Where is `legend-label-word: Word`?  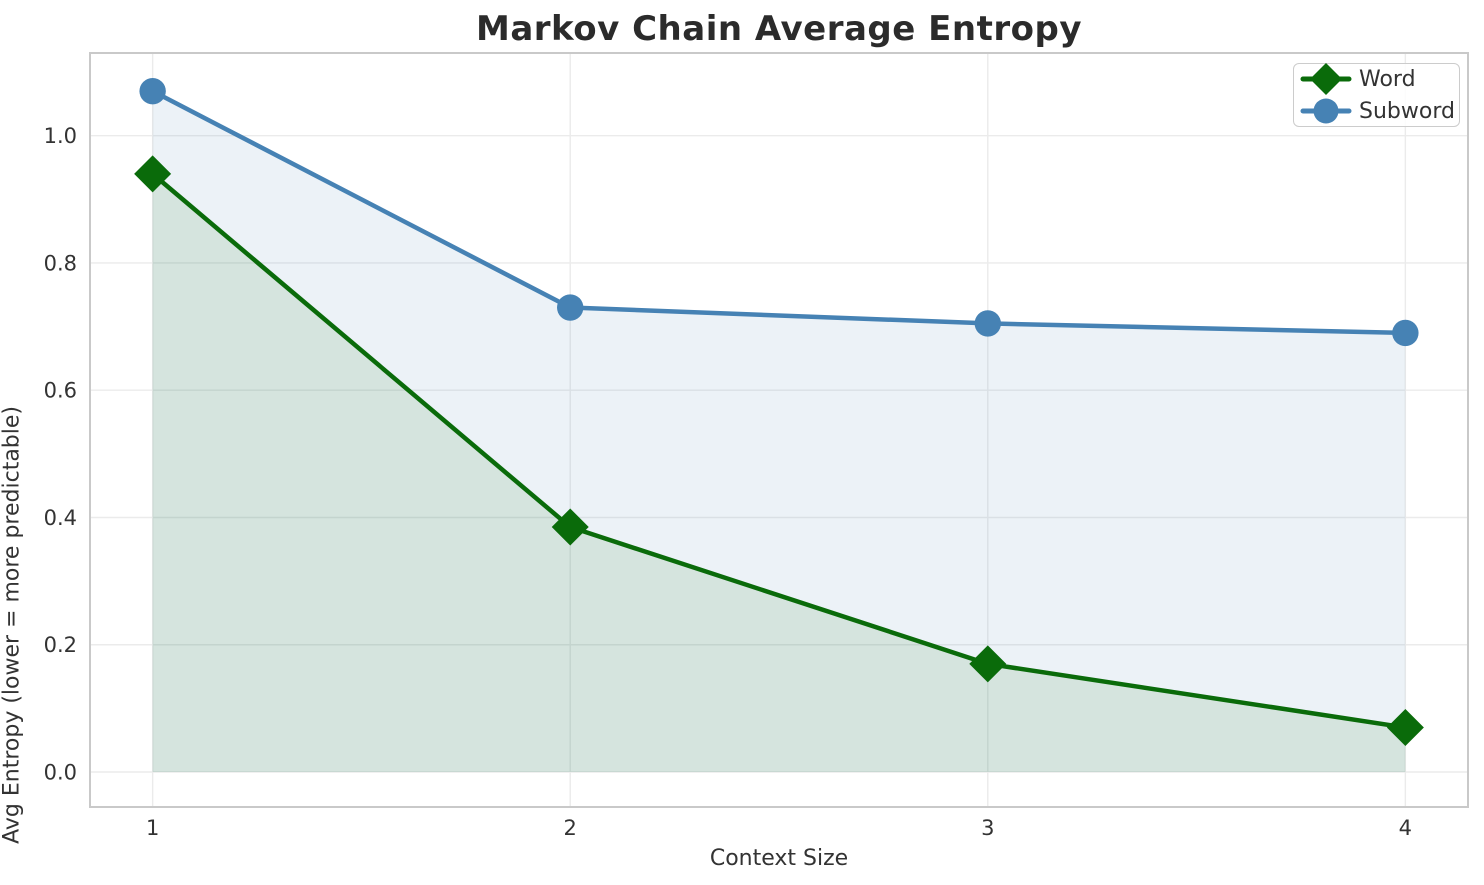 legend-label-word: Word is located at coordinates (1387, 79).